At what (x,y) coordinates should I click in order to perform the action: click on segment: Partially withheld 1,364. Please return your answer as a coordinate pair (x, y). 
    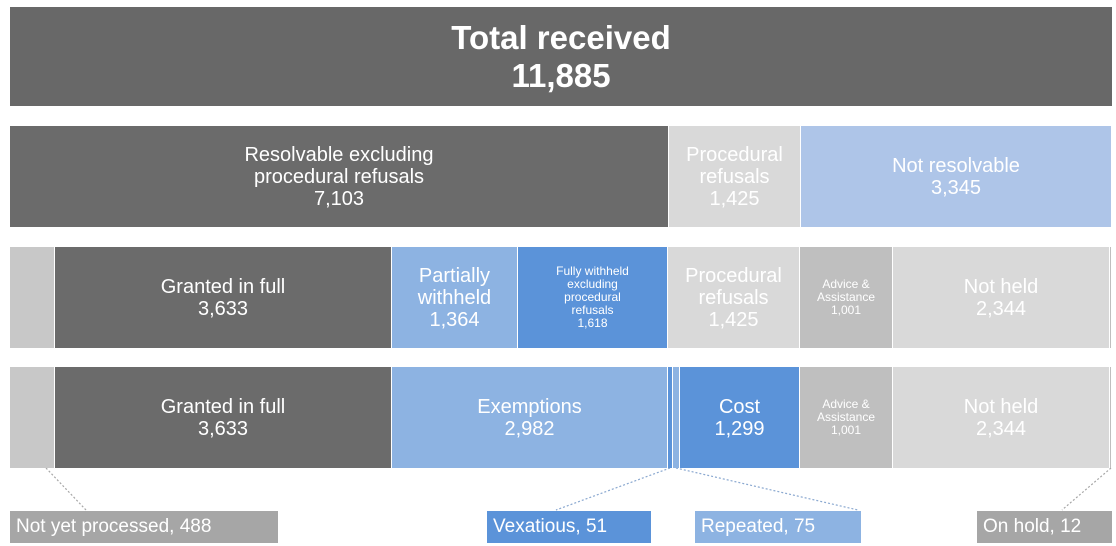
    Looking at the image, I should click on (455, 297).